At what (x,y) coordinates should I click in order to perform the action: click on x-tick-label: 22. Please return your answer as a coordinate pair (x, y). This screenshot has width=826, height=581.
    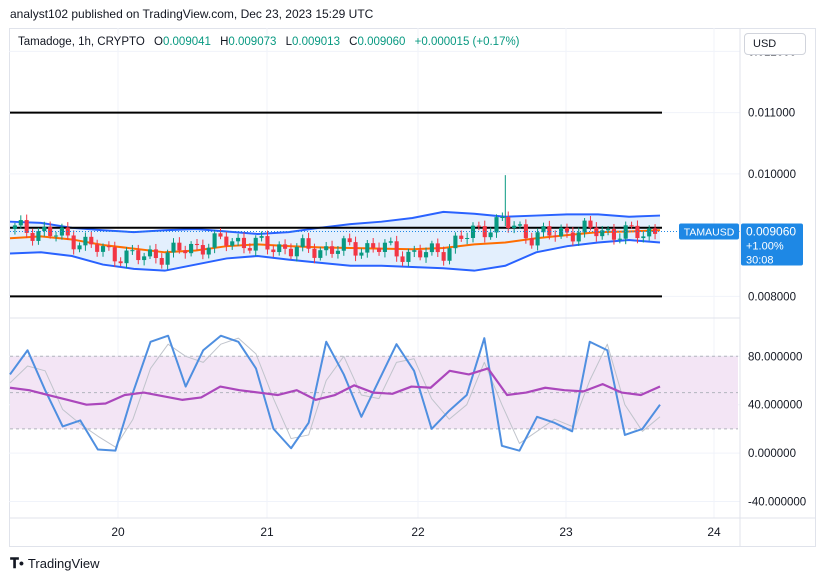
    Looking at the image, I should click on (418, 532).